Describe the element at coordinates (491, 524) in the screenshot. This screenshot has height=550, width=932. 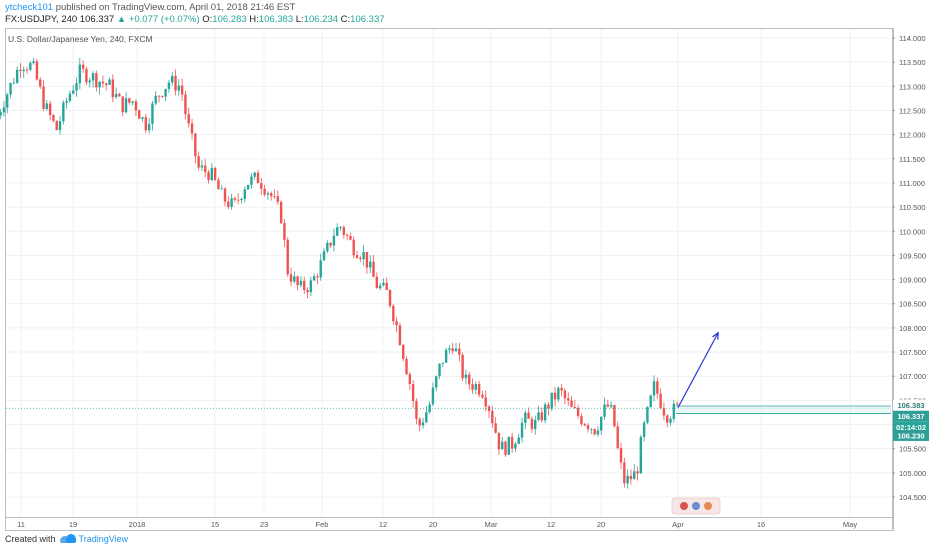
I see `x-tick-label: Mar` at that location.